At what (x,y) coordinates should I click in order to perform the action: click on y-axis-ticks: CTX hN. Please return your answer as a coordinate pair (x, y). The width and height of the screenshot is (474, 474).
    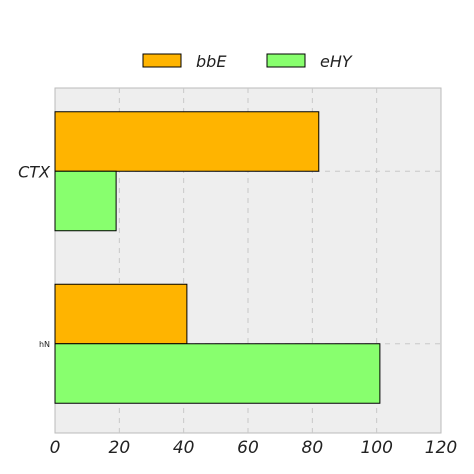
    Looking at the image, I should click on (34, 255).